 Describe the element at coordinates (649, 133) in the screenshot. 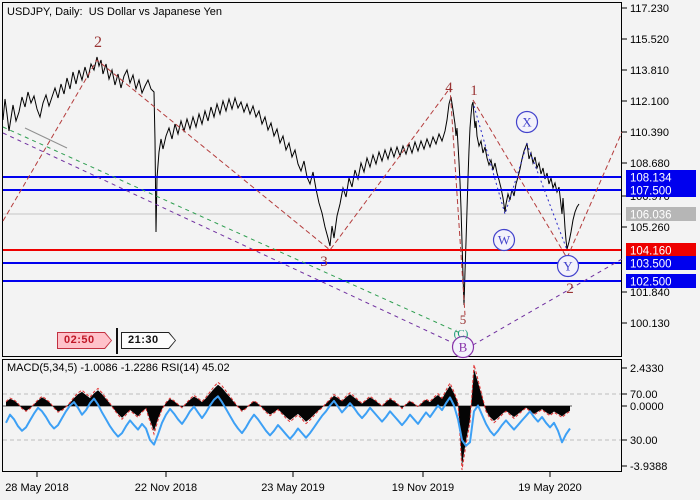

I see `price-axis-label: 110.390` at that location.